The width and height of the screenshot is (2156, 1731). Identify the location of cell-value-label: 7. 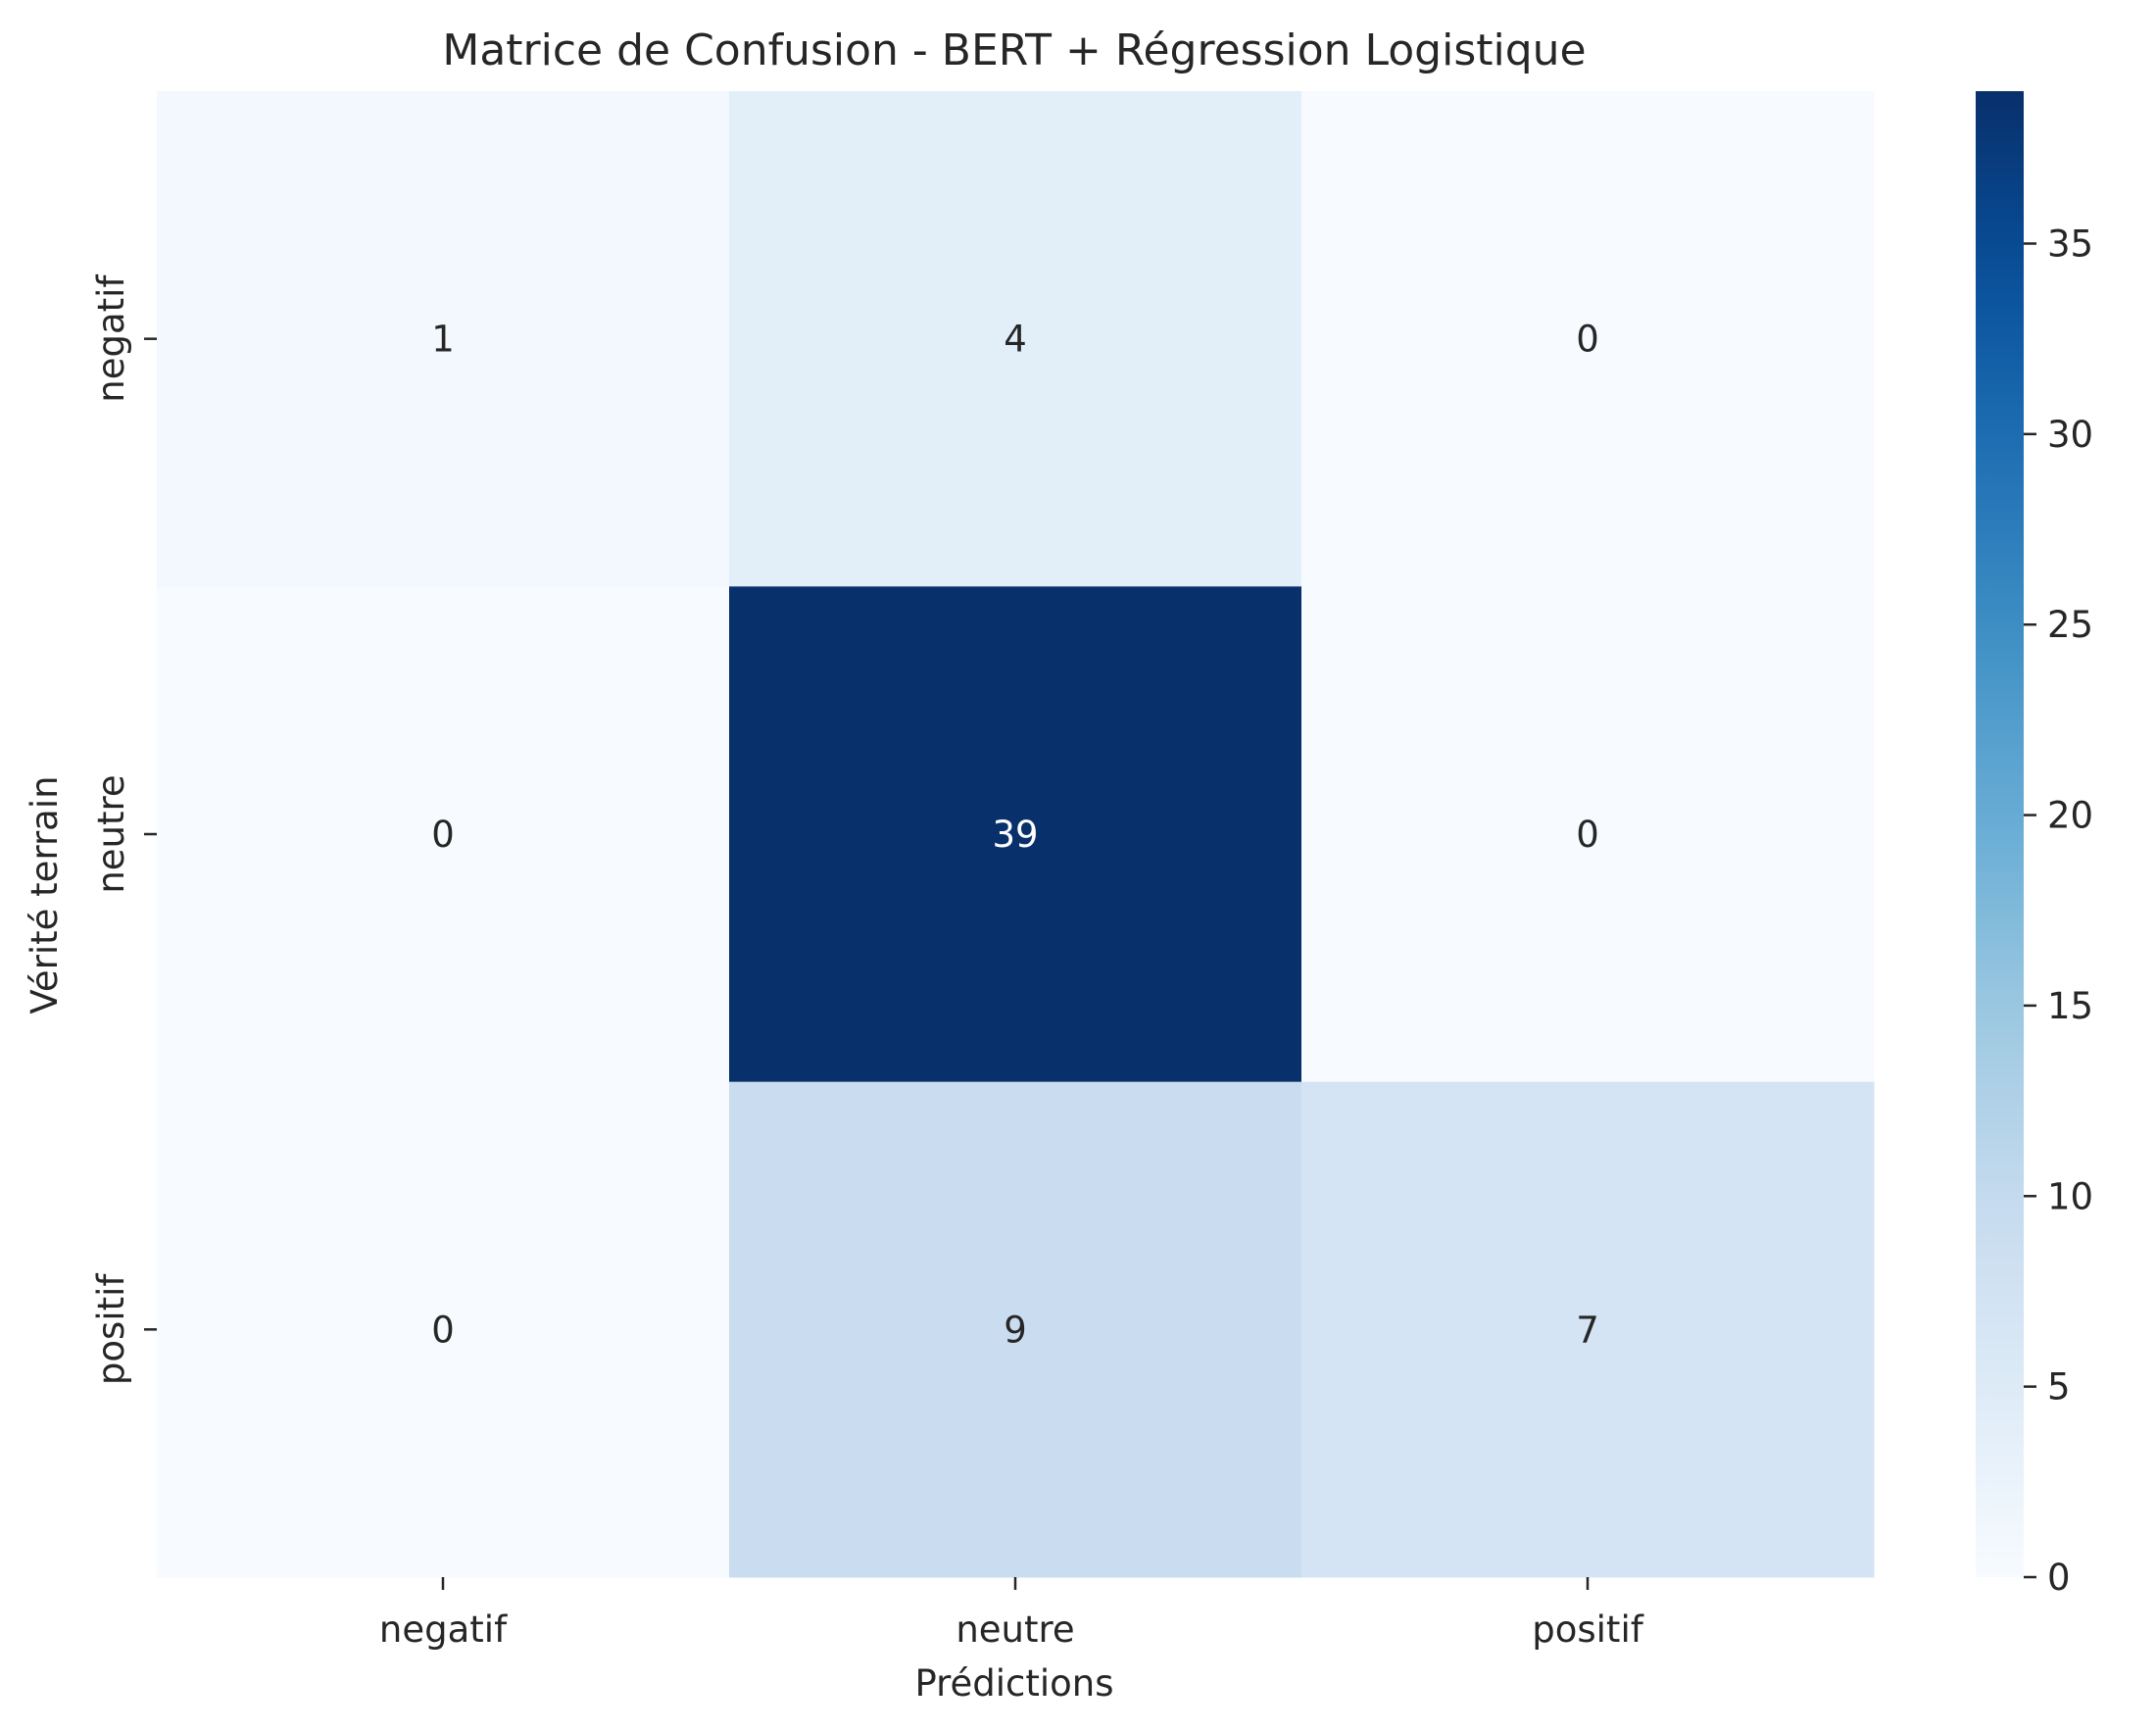
(1587, 1330).